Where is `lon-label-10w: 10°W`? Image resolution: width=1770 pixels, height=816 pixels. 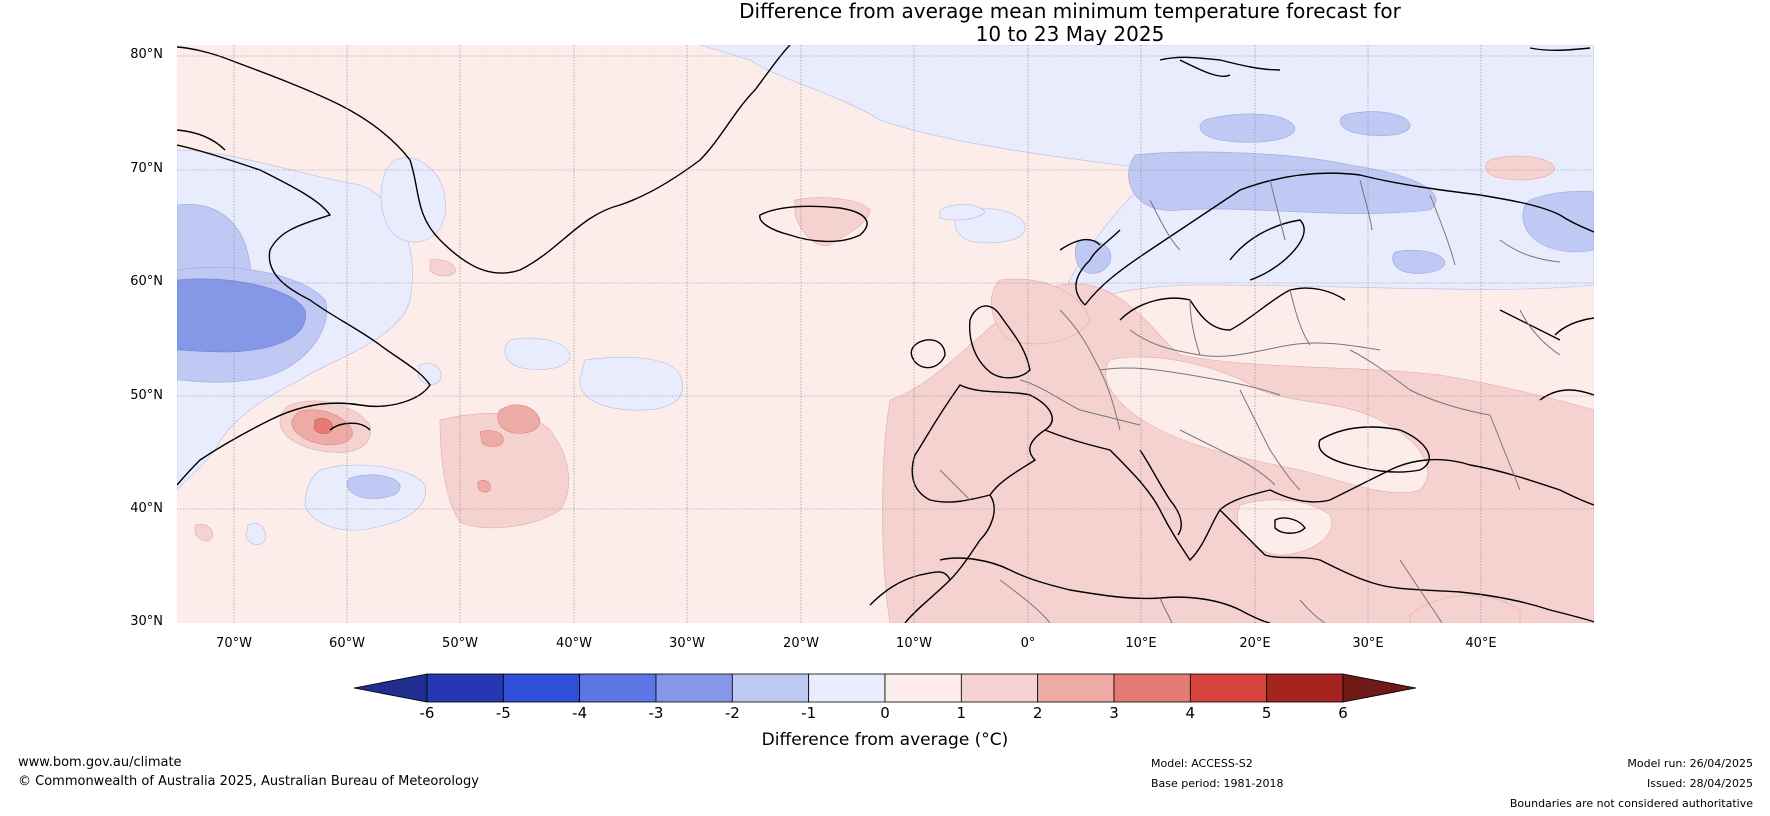
lon-label-10w: 10°W is located at coordinates (914, 643).